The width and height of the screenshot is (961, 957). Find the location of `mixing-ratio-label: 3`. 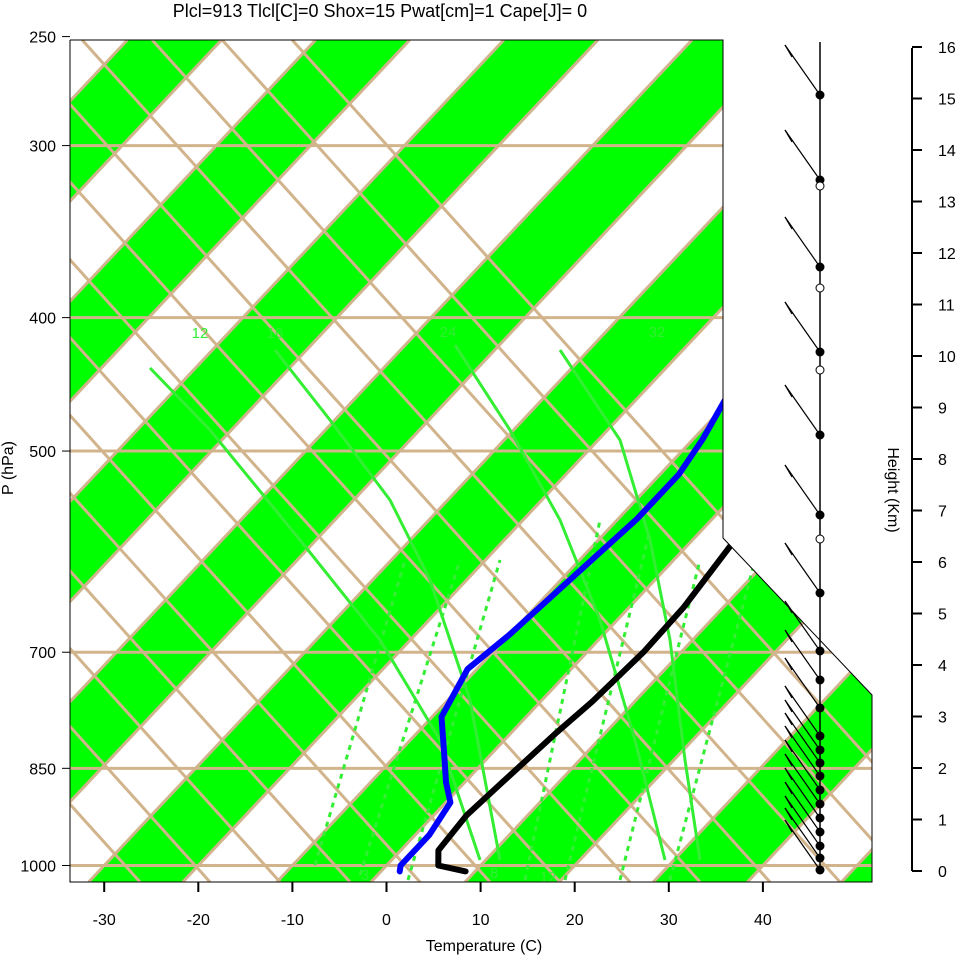

mixing-ratio-label: 3 is located at coordinates (365, 875).